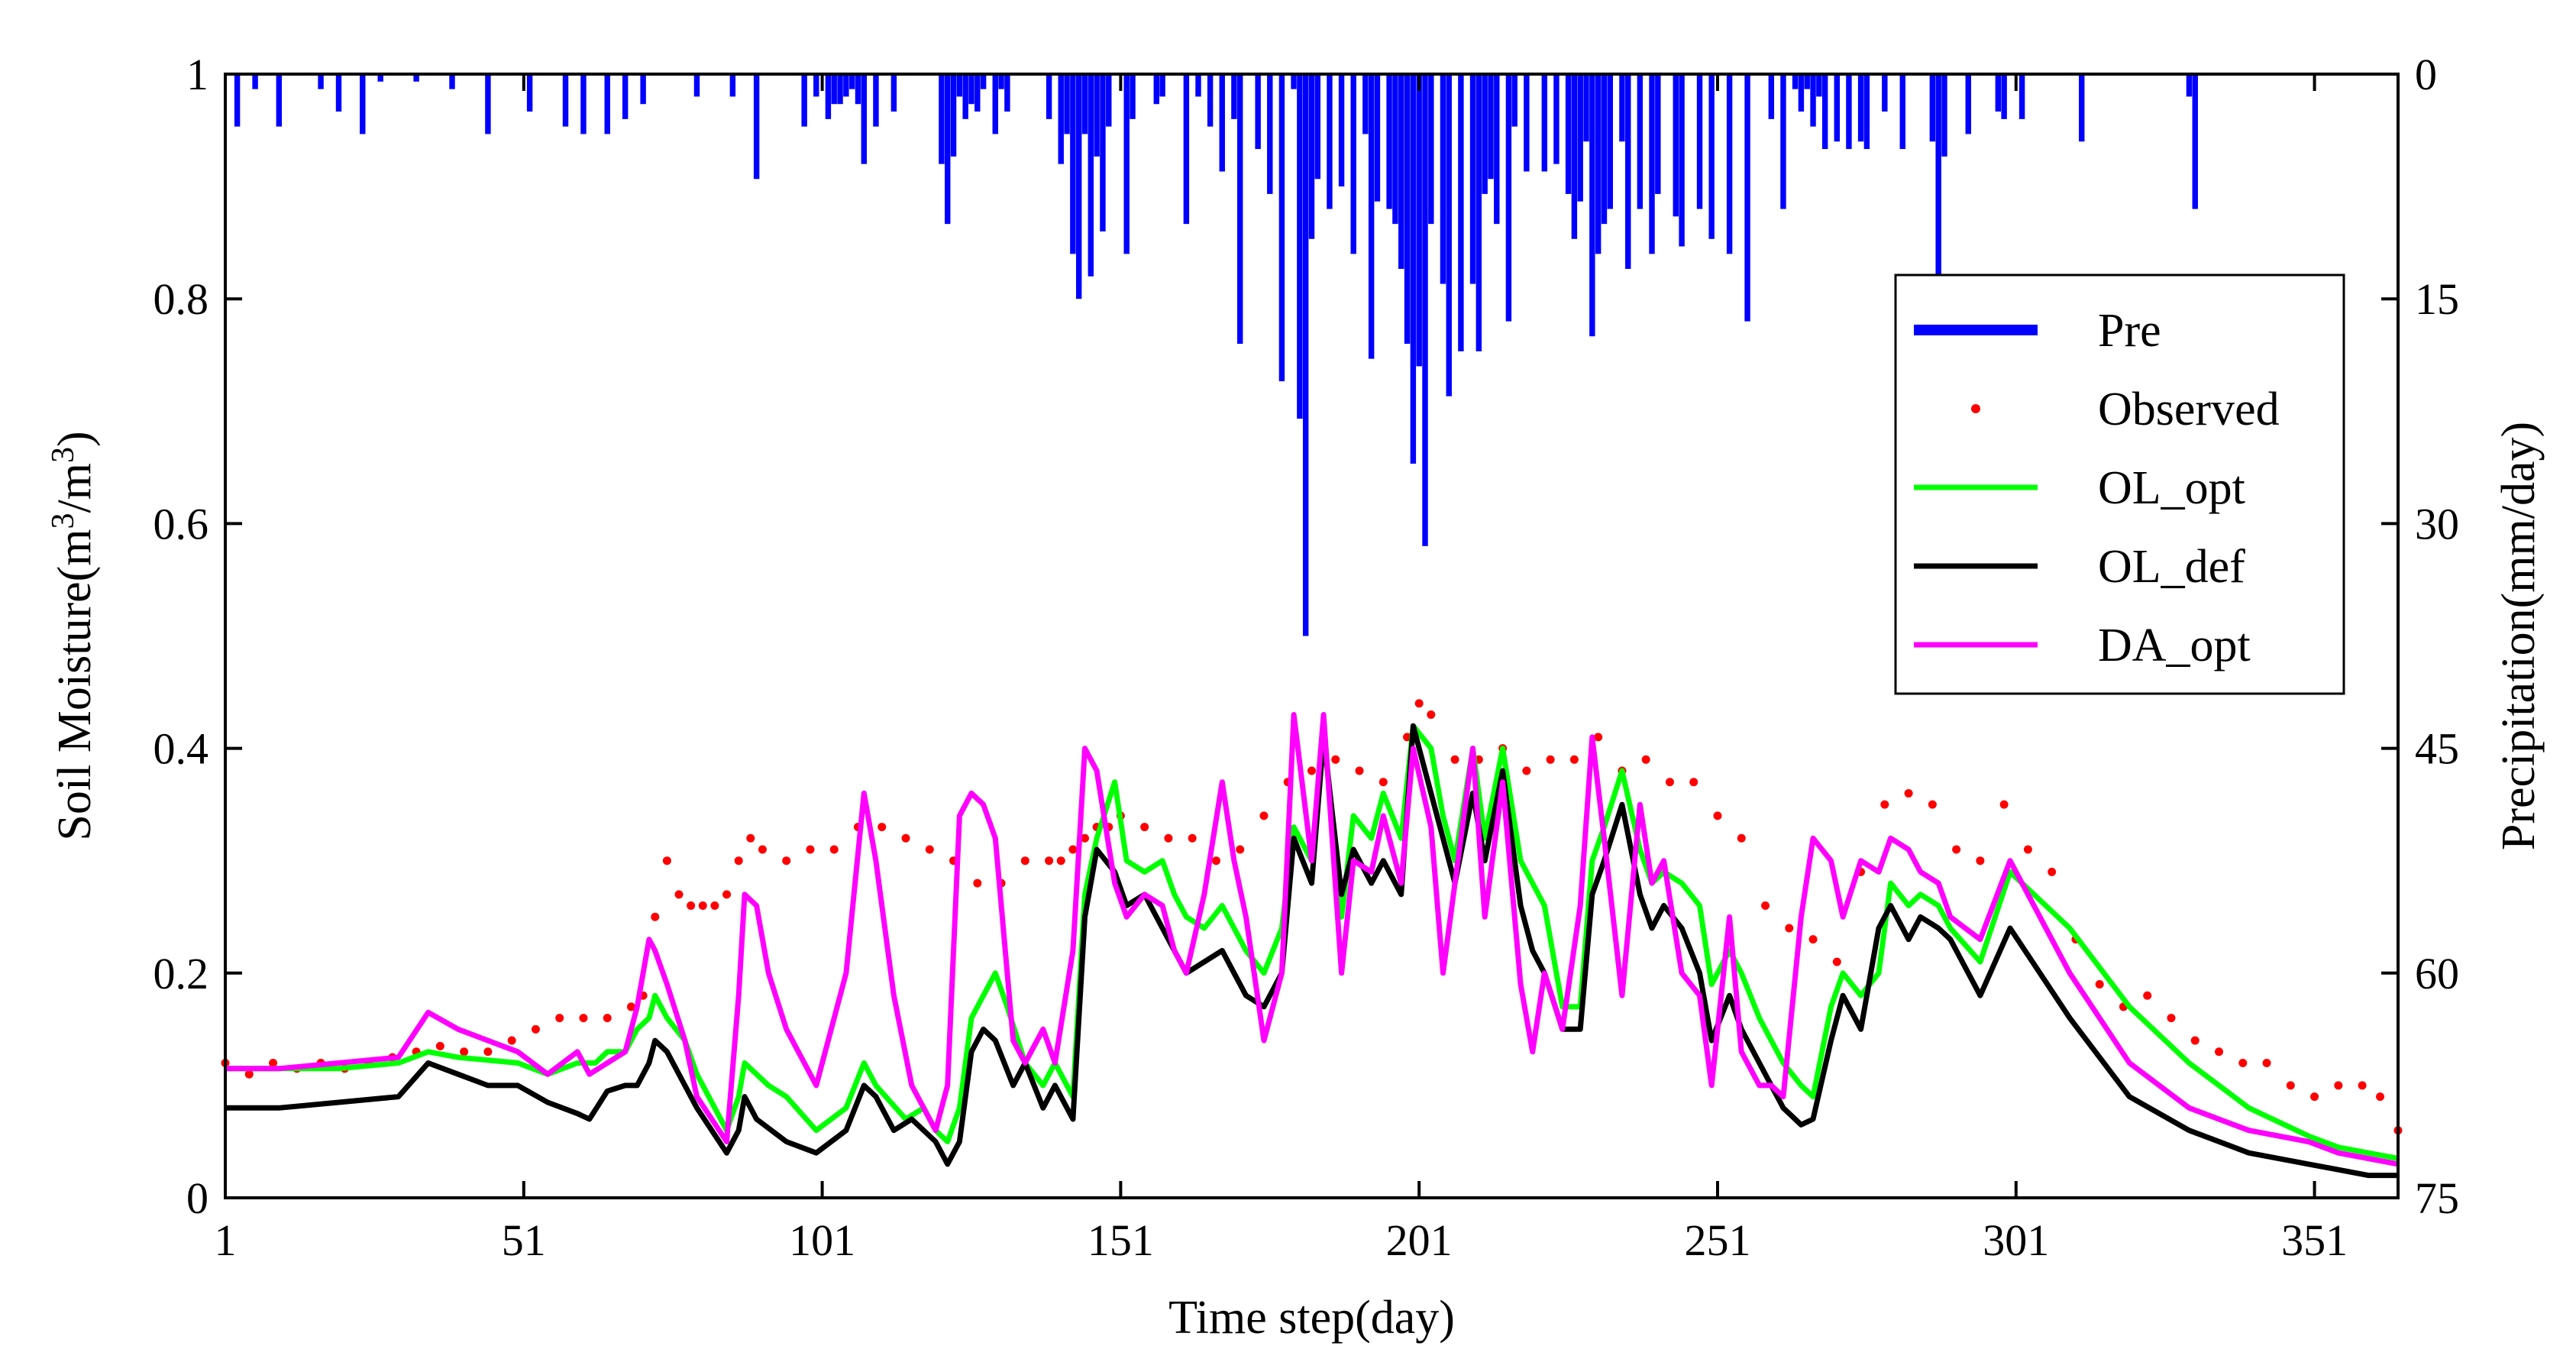  Describe the element at coordinates (1419, 1240) in the screenshot. I see `x-tick-label: 201` at that location.